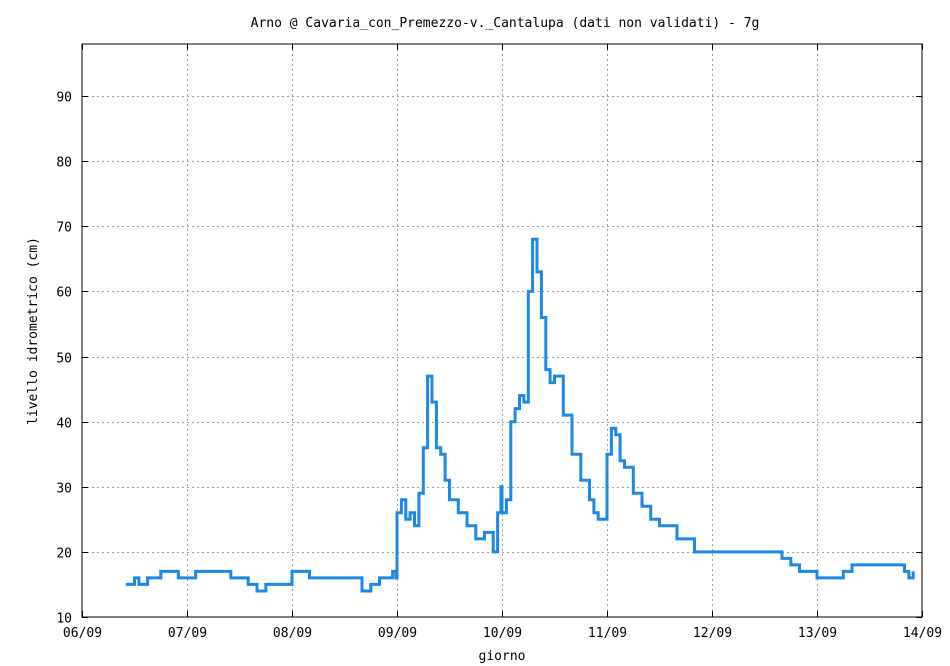  I want to click on y-tick-label: 10, so click(64, 619).